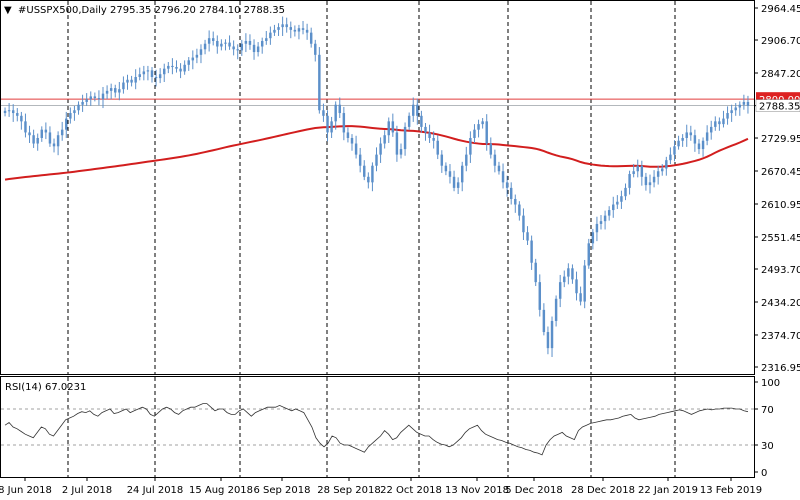 The height and width of the screenshot is (500, 800). What do you see at coordinates (780, 238) in the screenshot?
I see `y-tick-label-7: 2551.45` at bounding box center [780, 238].